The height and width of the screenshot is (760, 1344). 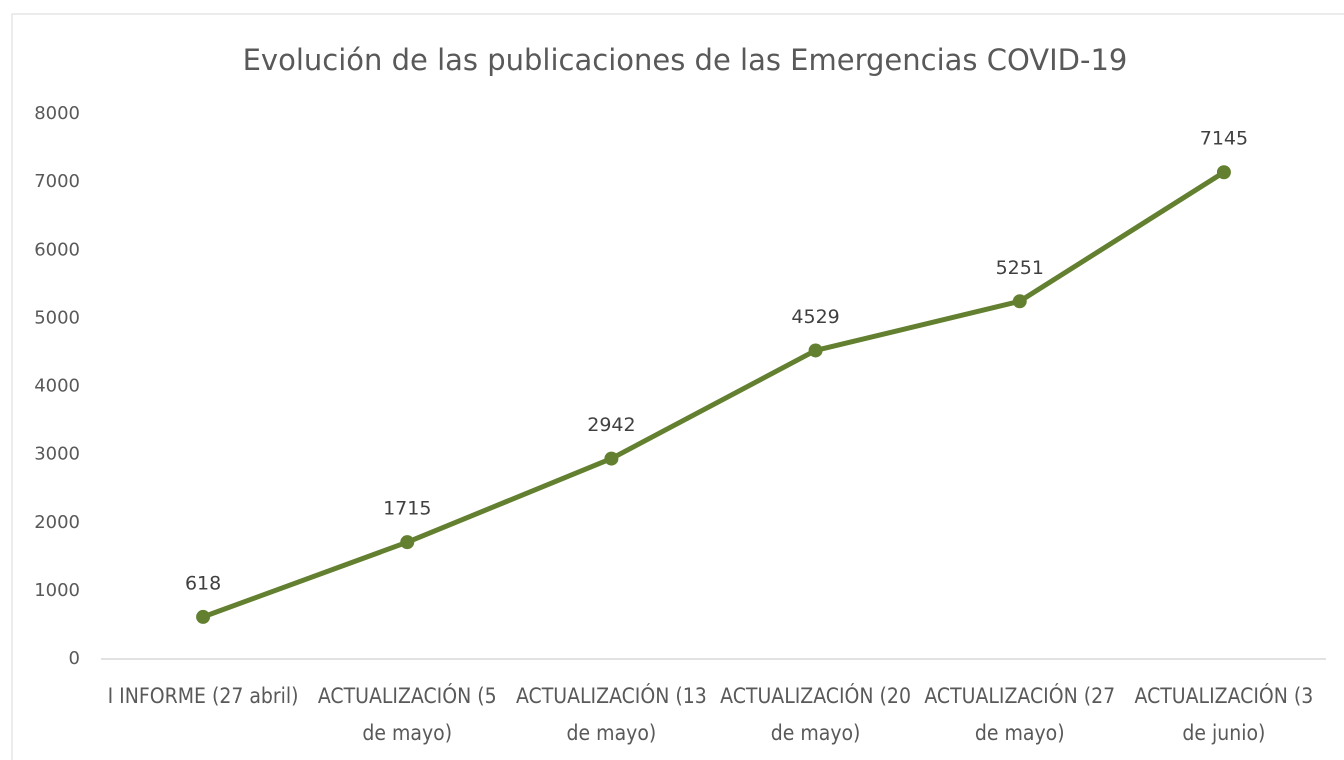 What do you see at coordinates (57, 249) in the screenshot?
I see `y-tick-label: 6000` at bounding box center [57, 249].